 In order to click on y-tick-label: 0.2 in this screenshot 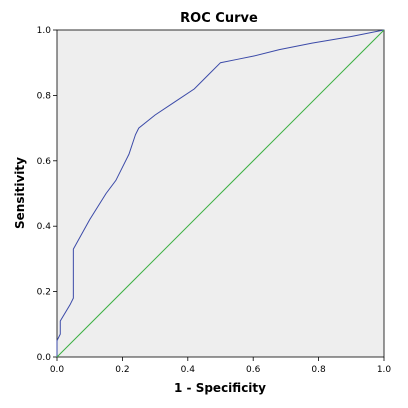, I will do `click(44, 293)`.